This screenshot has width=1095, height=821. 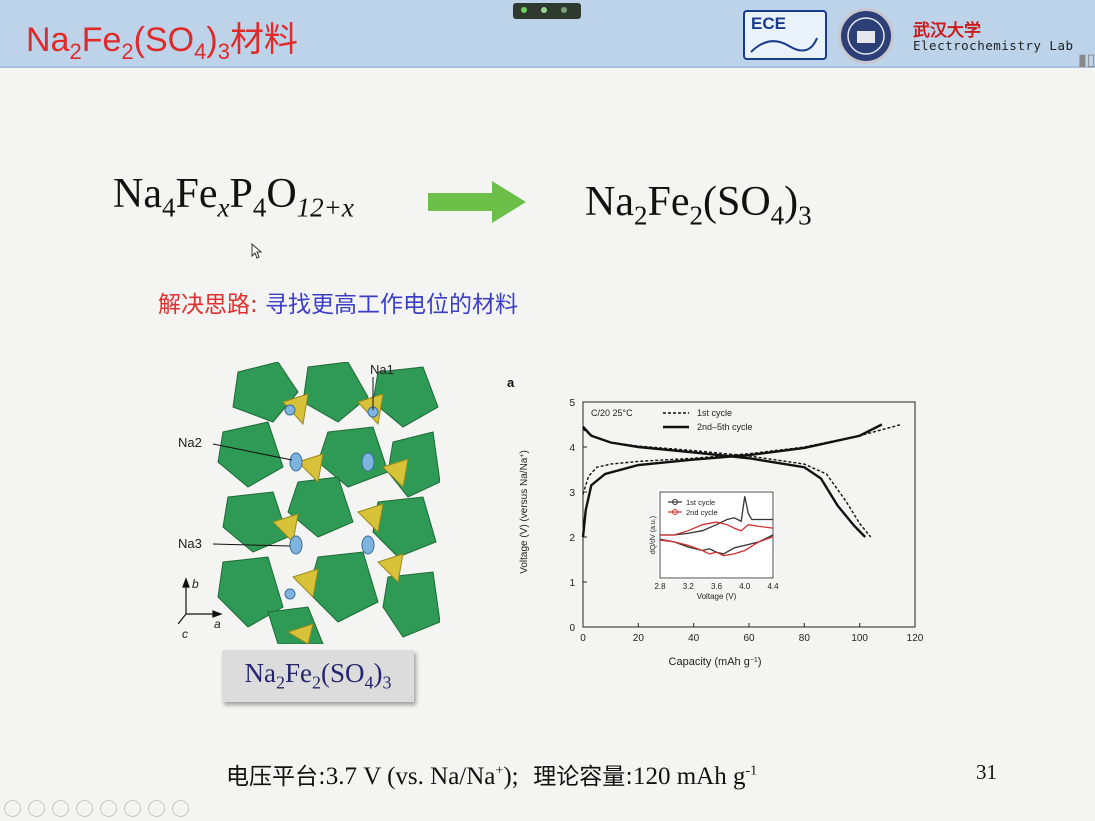 I want to click on inset-x-tick-label: 2.8, so click(x=660, y=586).